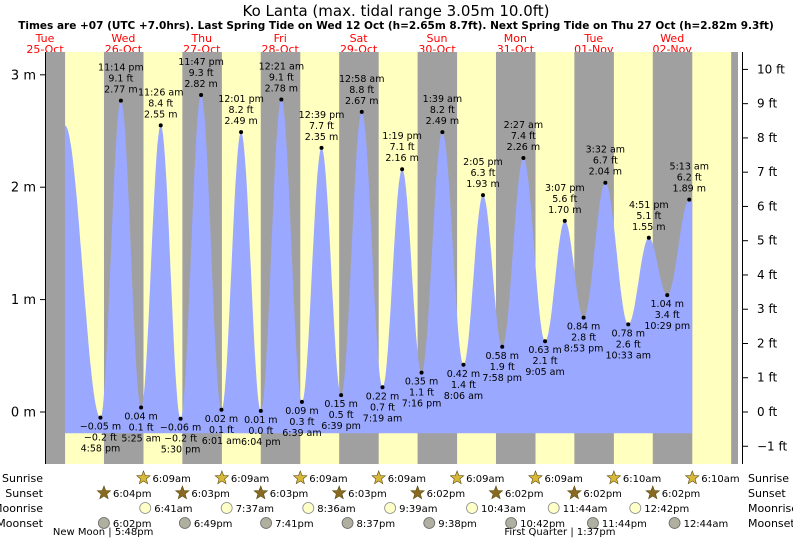 Image resolution: width=793 pixels, height=539 pixels. What do you see at coordinates (463, 396) in the screenshot?
I see `tide-label: 8:06 am` at bounding box center [463, 396].